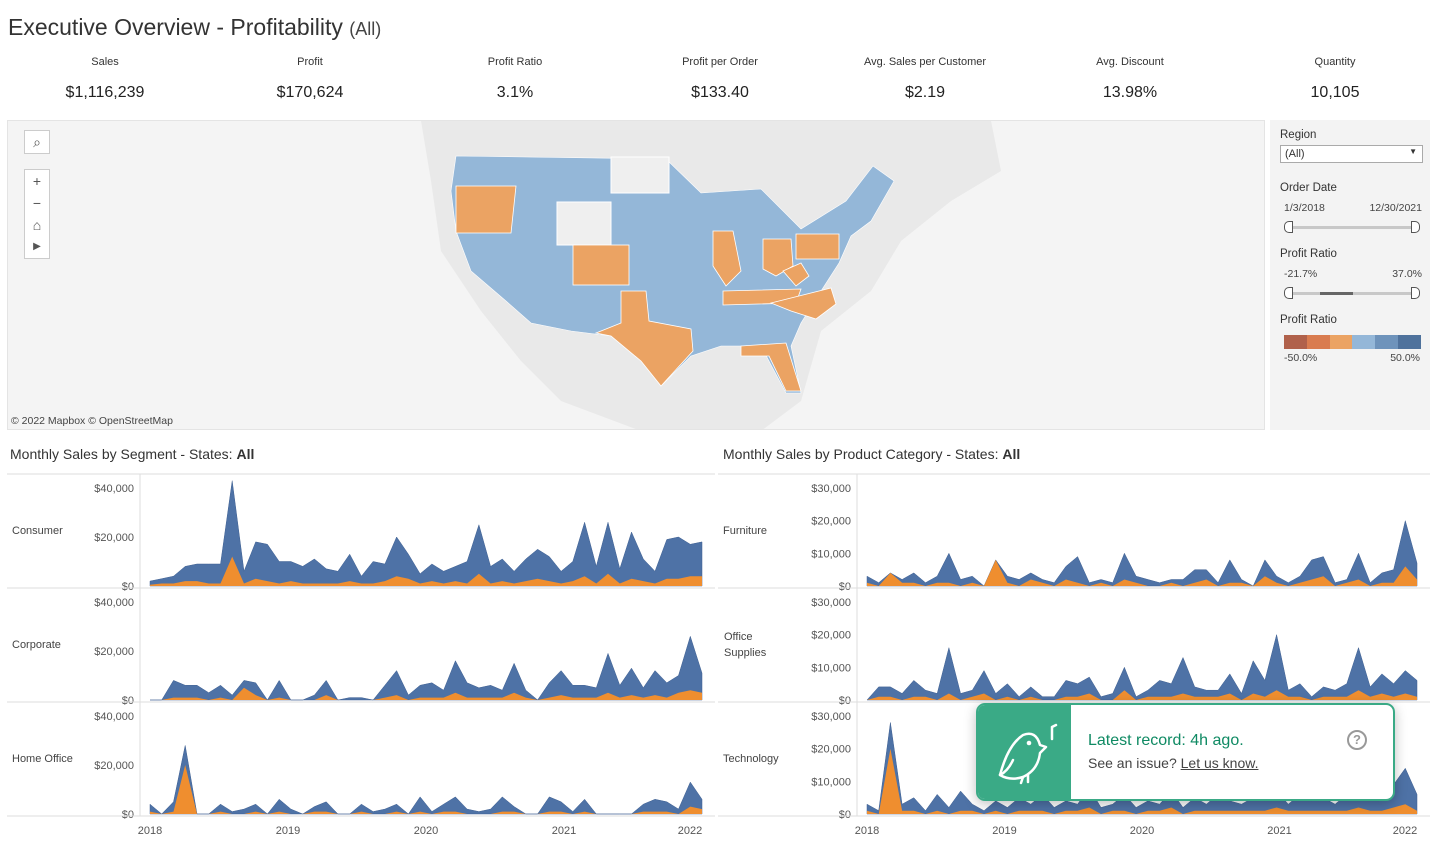 Image resolution: width=1434 pixels, height=850 pixels. What do you see at coordinates (426, 533) in the screenshot?
I see `sales-area-consumer` at bounding box center [426, 533].